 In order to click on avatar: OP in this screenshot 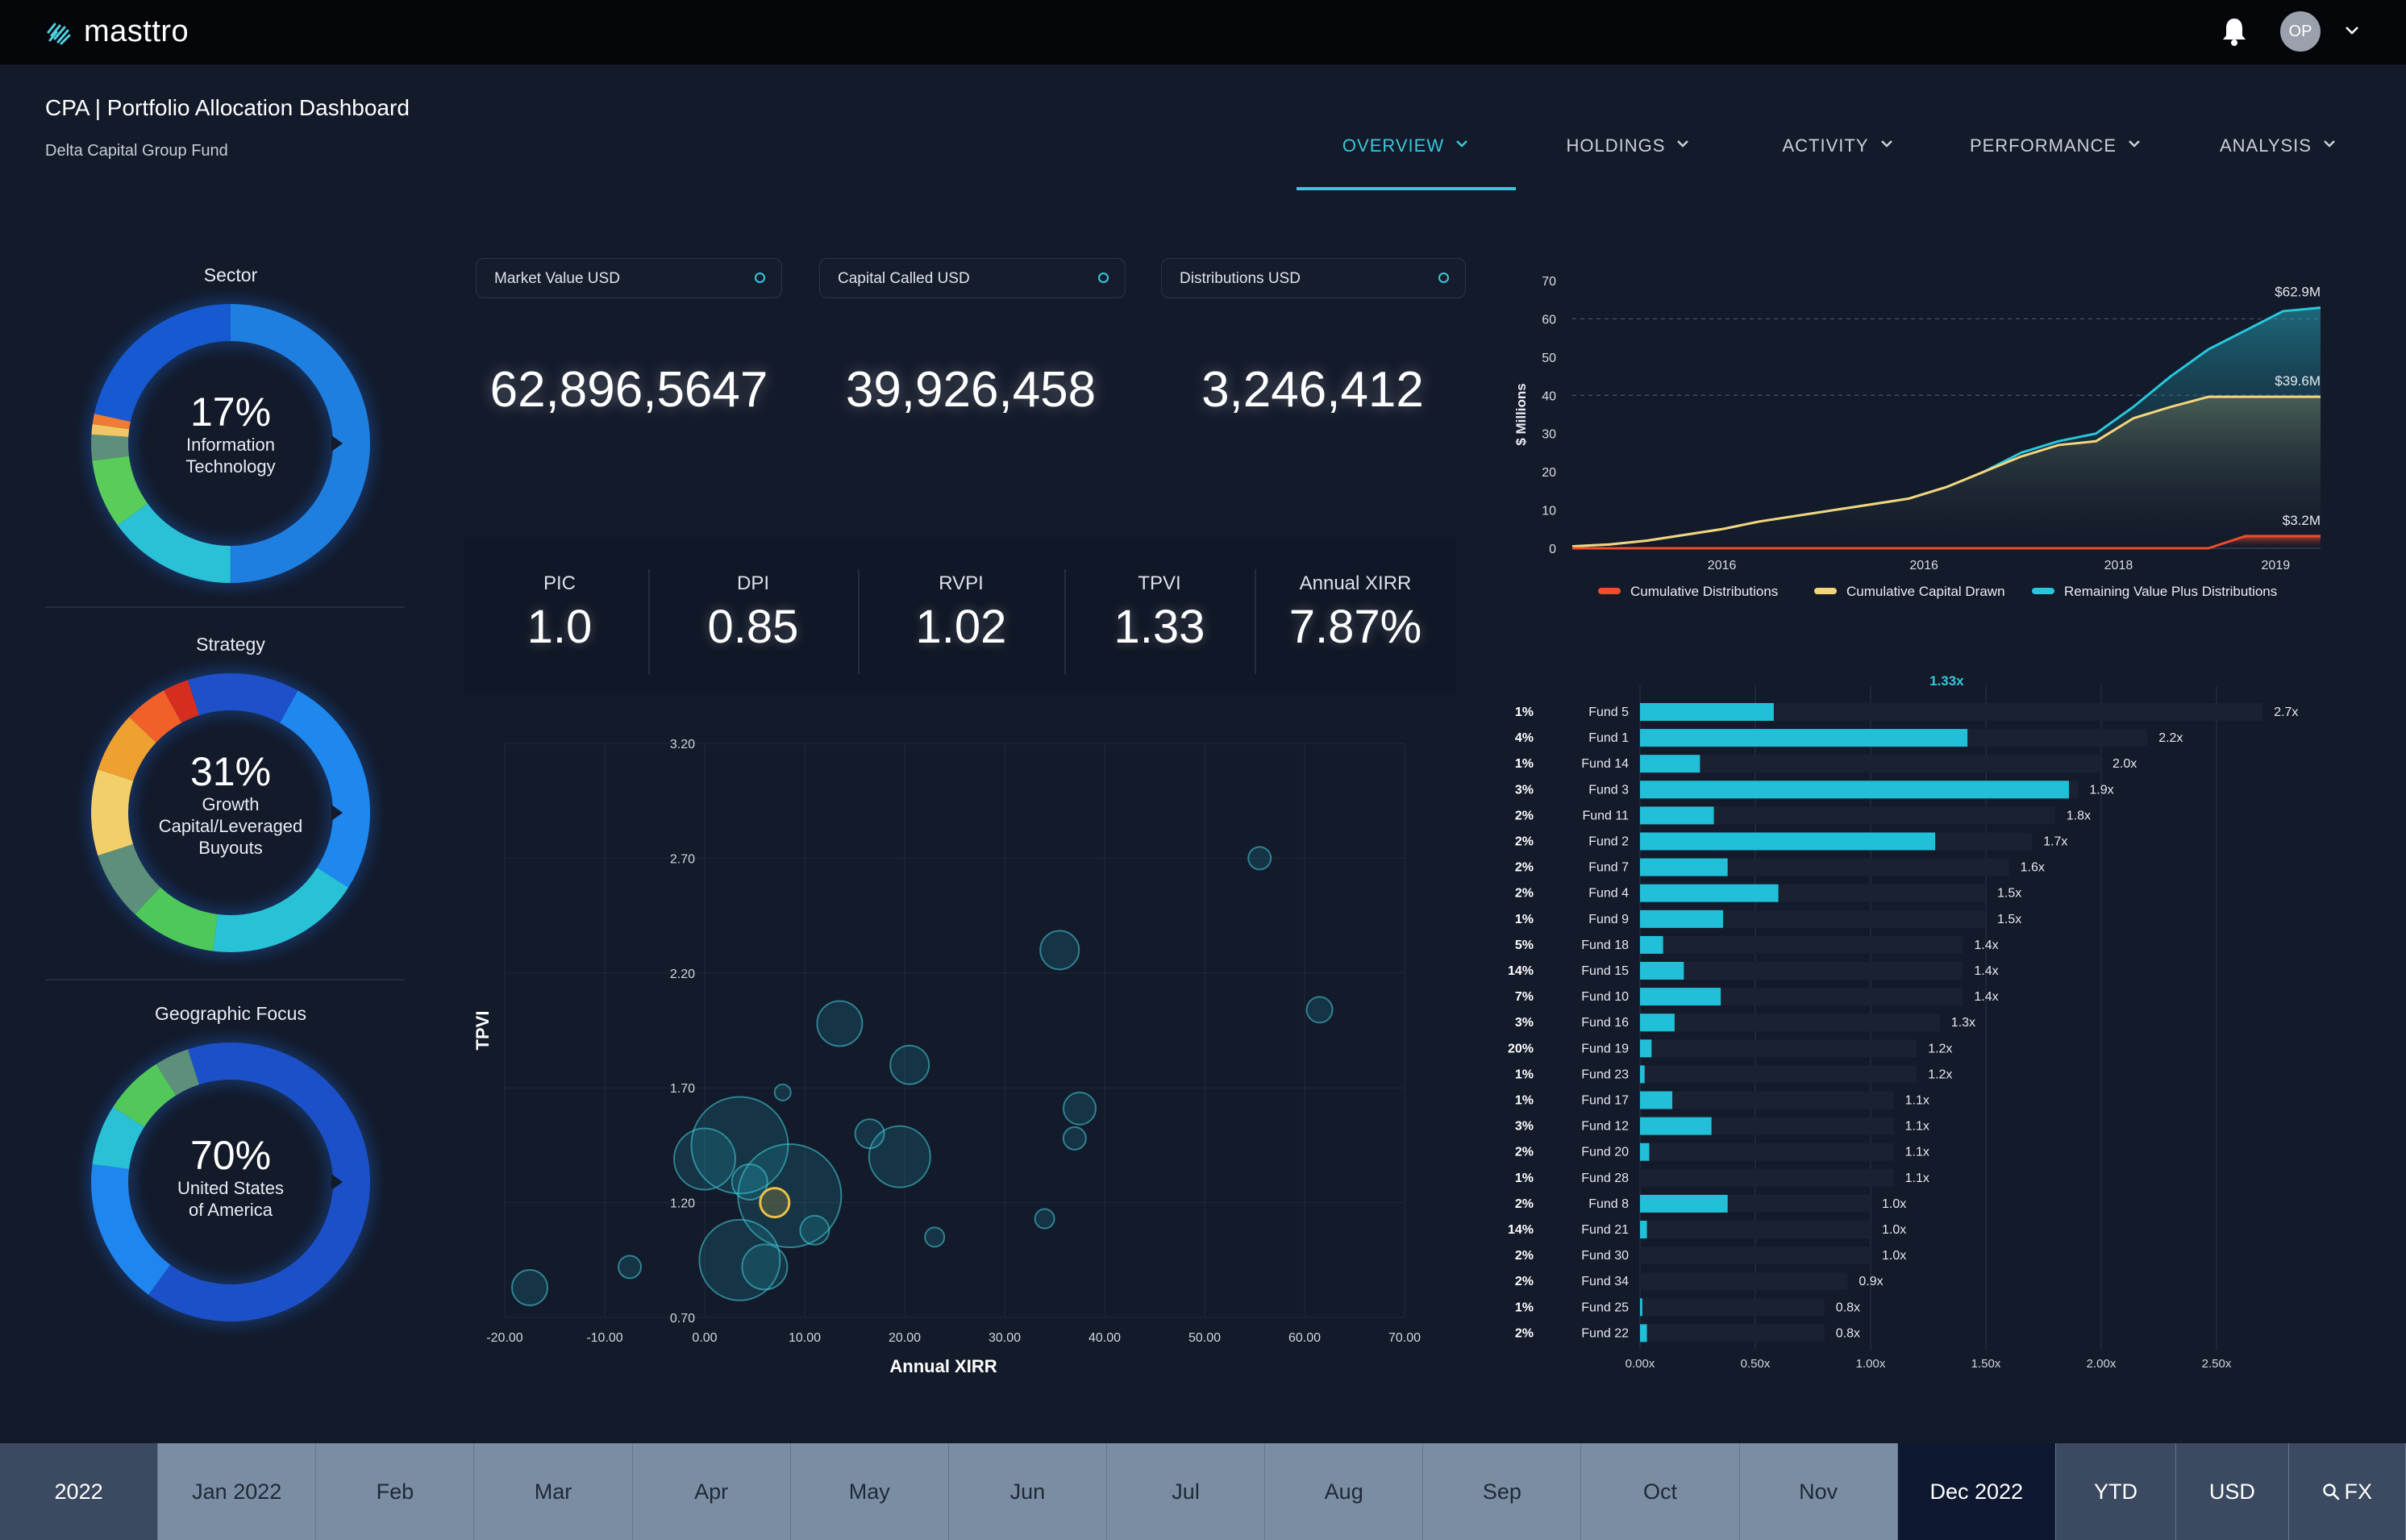, I will do `click(2301, 31)`.